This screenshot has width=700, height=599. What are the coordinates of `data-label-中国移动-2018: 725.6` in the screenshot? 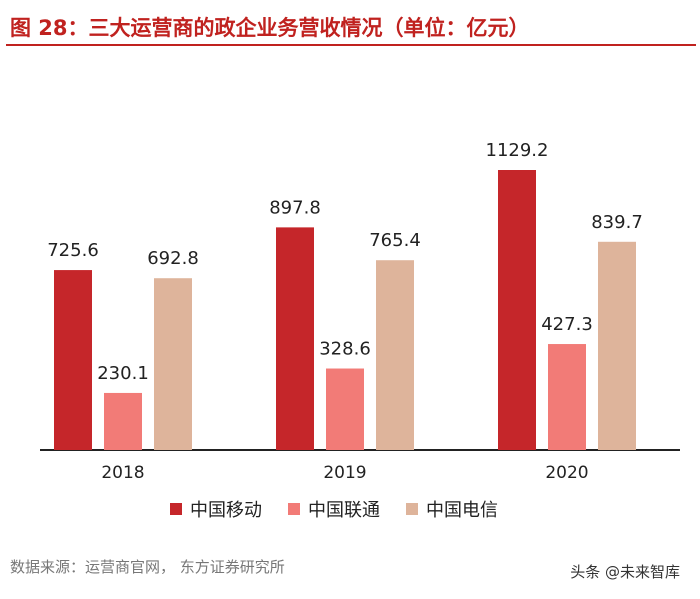 It's located at (73, 250).